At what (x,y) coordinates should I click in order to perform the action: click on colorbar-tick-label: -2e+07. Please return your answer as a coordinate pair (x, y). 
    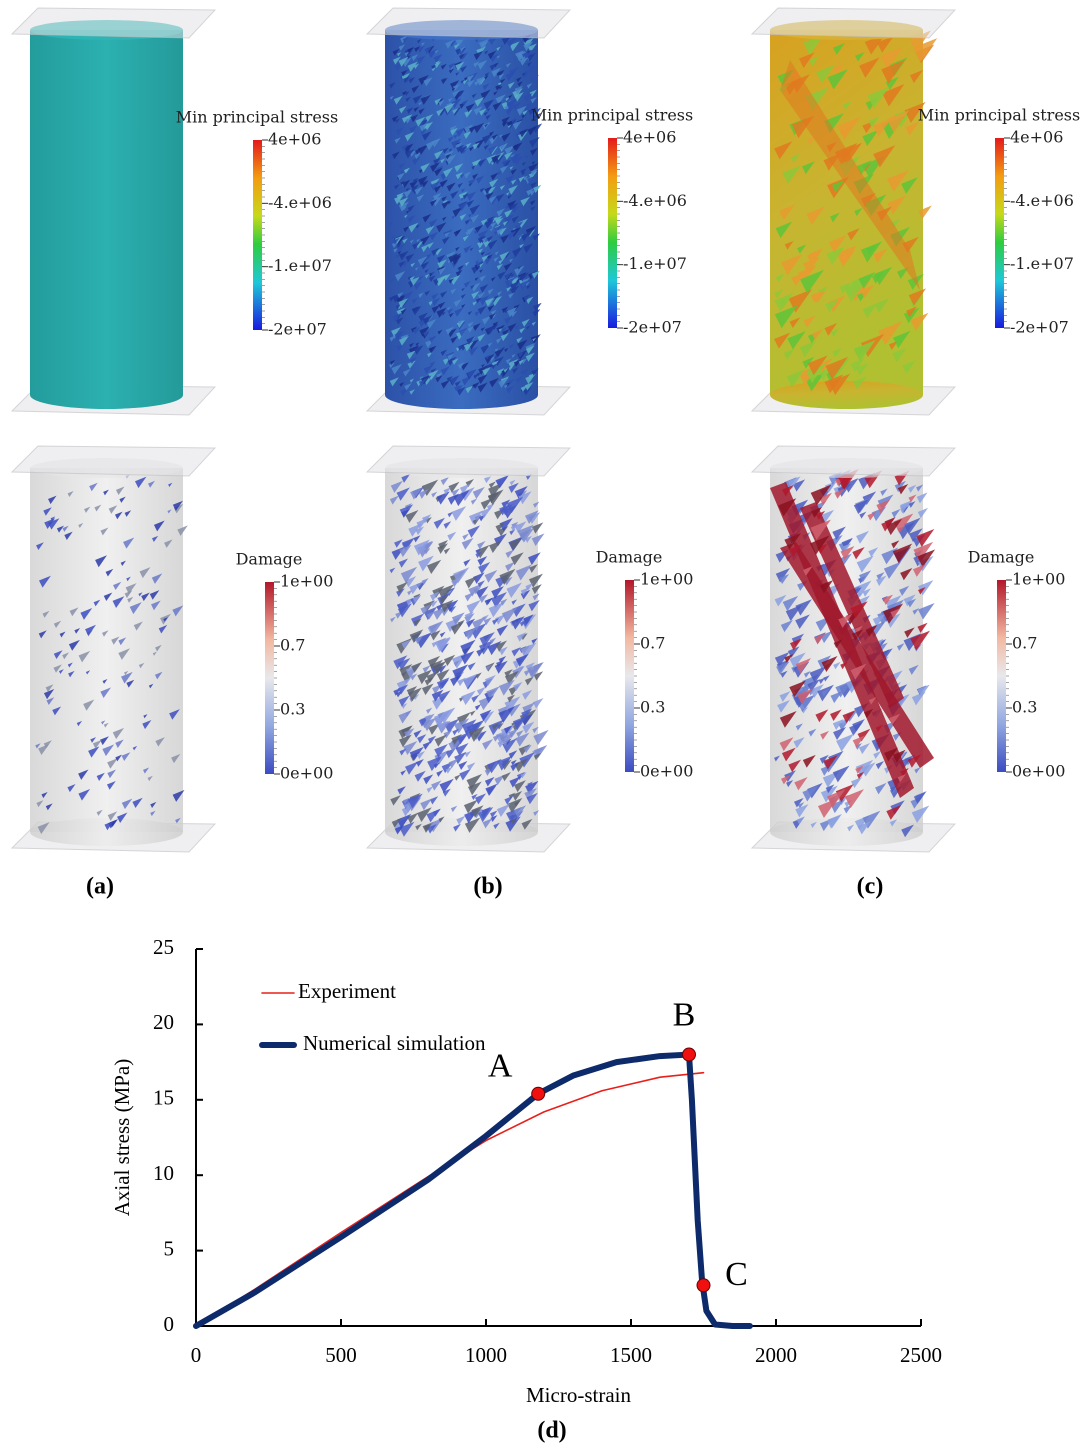
    Looking at the image, I should click on (297, 329).